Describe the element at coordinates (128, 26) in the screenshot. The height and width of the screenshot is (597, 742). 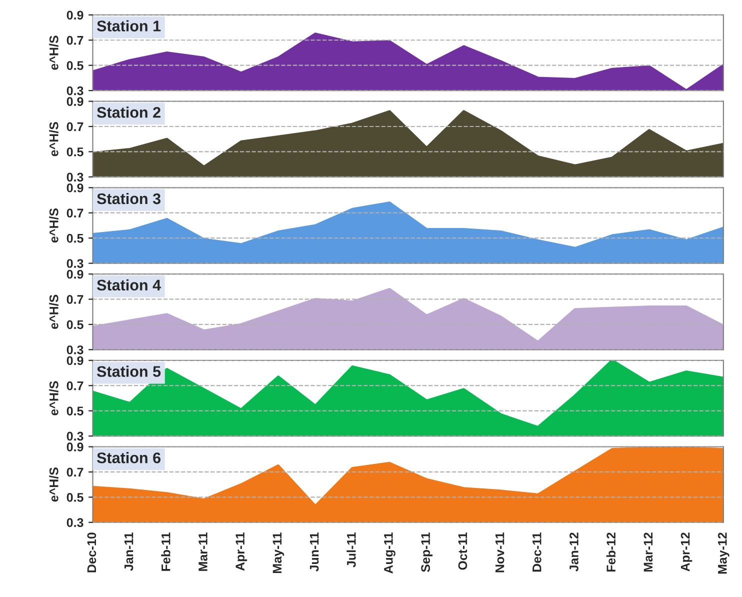
I see `chart-title: Station 1` at that location.